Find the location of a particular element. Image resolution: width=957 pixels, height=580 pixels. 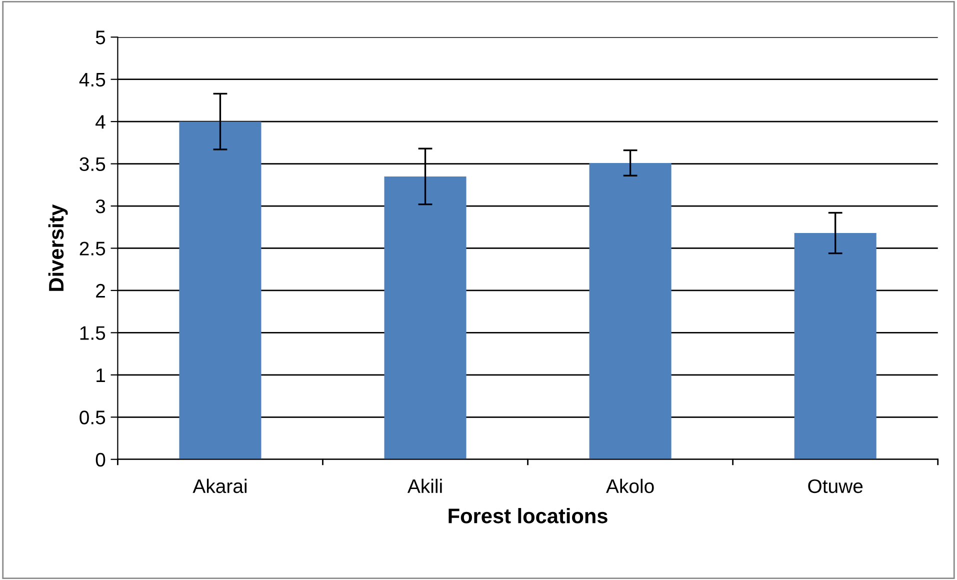

y-tick-label: 3 is located at coordinates (101, 206).